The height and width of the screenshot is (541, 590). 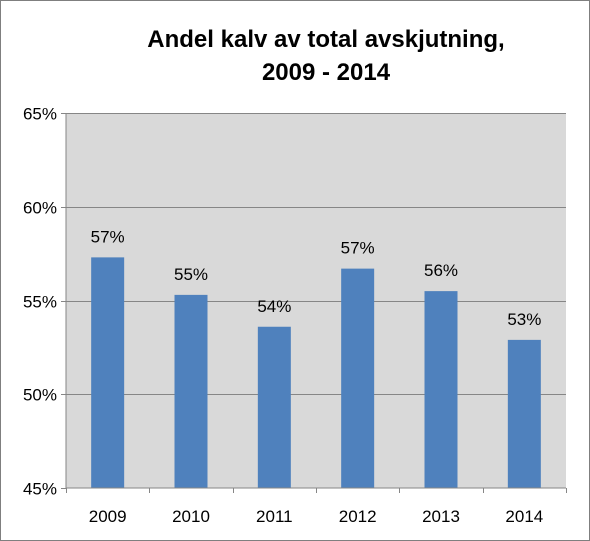 What do you see at coordinates (326, 39) in the screenshot?
I see `chart-title-line-1: Andel kalv av total avskjutning,` at bounding box center [326, 39].